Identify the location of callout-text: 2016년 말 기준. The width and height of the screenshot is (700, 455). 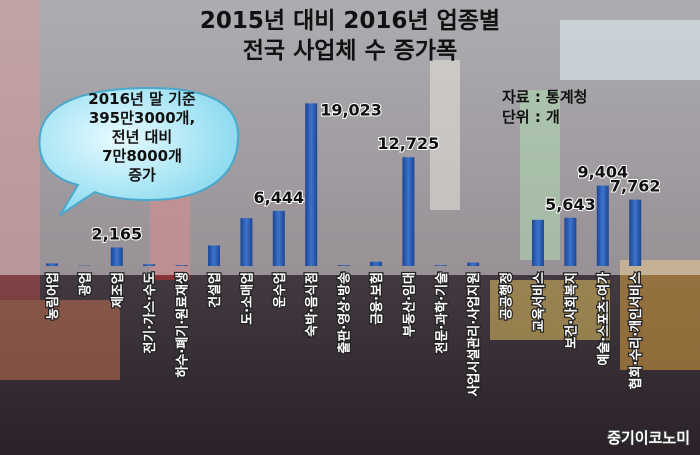
(142, 99).